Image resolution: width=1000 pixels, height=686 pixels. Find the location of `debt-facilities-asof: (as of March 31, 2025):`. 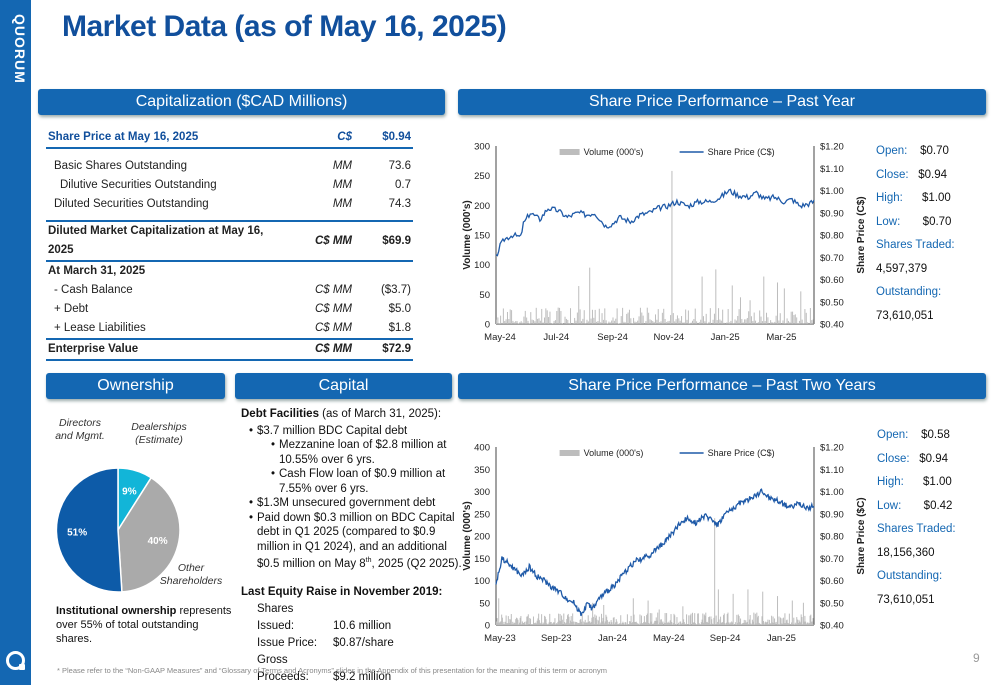

debt-facilities-asof: (as of March 31, 2025): is located at coordinates (380, 414).